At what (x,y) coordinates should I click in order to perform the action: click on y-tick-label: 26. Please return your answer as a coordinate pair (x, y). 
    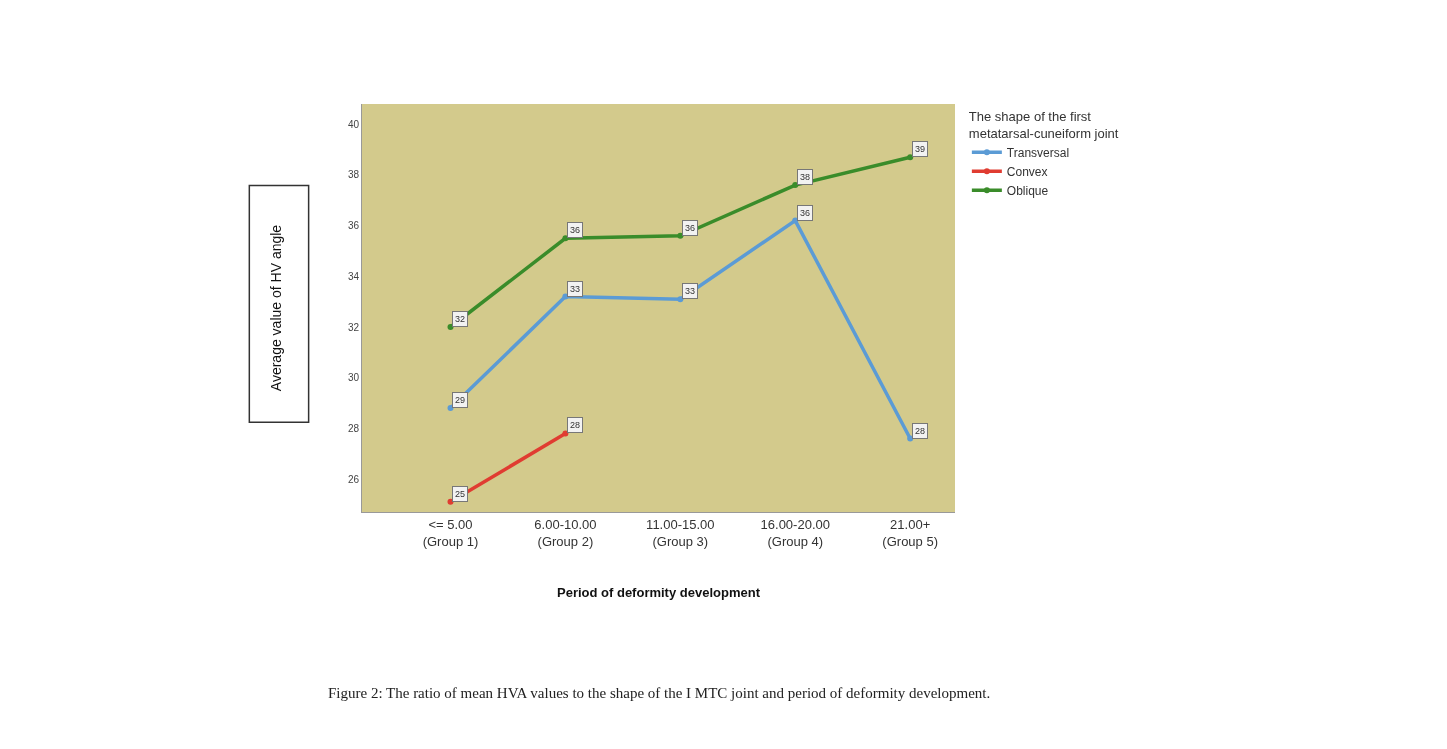
    Looking at the image, I should click on (353, 479).